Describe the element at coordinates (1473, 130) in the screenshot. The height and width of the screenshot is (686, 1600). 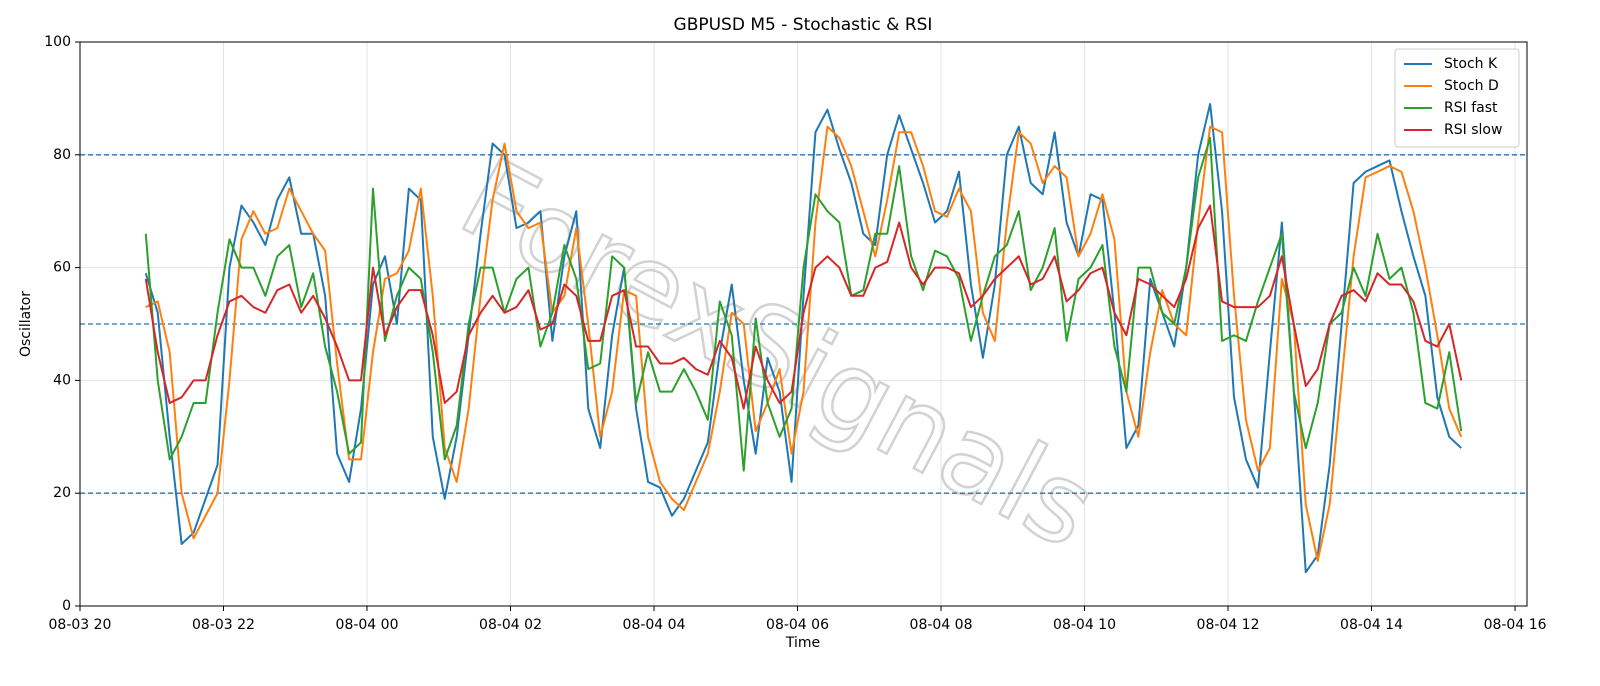
I see `legend-label: RSI slow` at that location.